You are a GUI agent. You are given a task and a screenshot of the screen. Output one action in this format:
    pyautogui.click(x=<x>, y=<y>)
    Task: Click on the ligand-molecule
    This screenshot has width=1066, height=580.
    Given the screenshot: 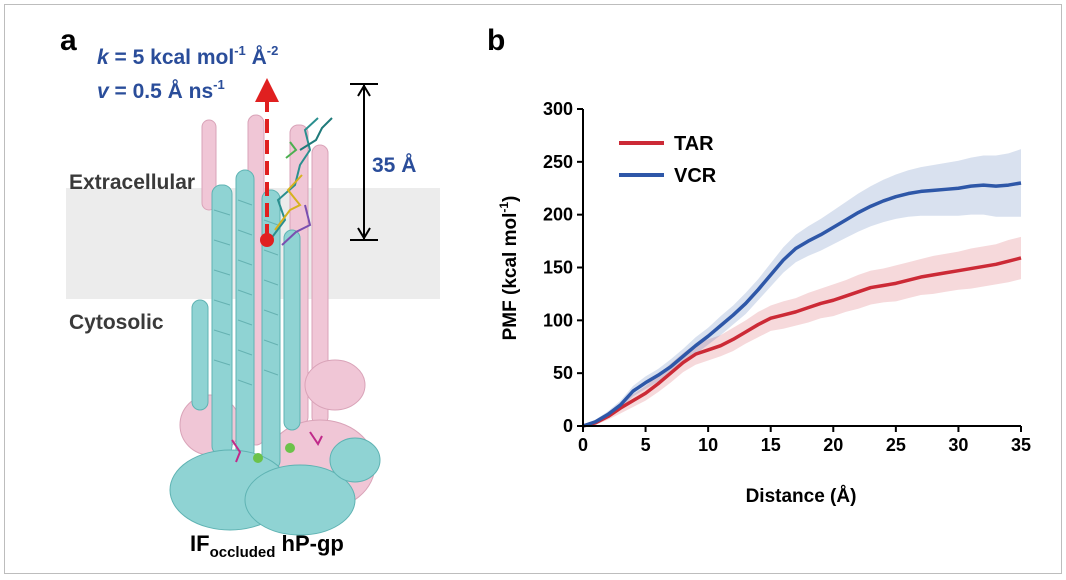 What is the action you would take?
    pyautogui.click(x=301, y=181)
    